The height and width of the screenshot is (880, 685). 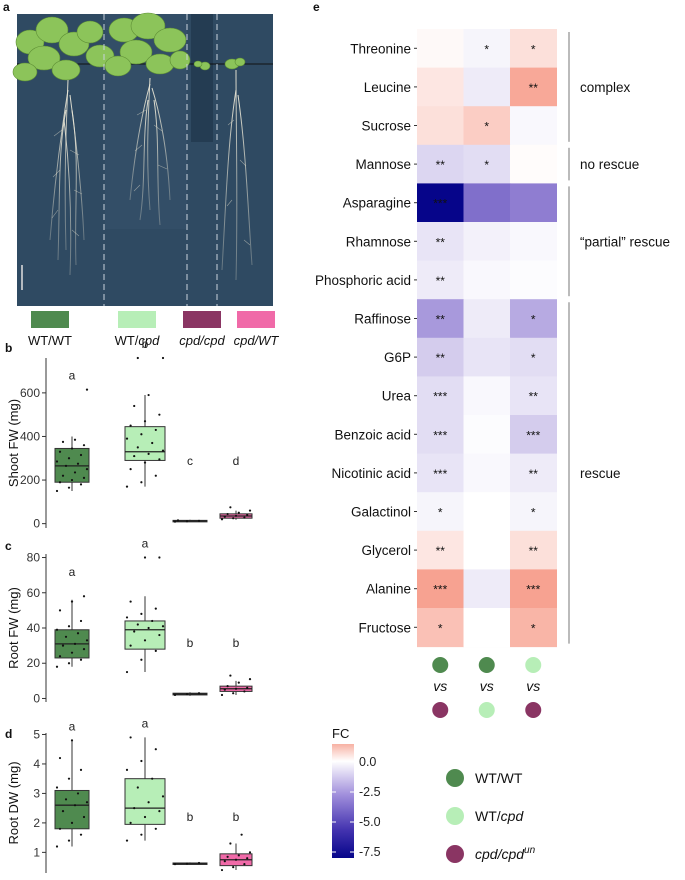 I want to click on colorbar-tick-label: -5.0, so click(x=370, y=822).